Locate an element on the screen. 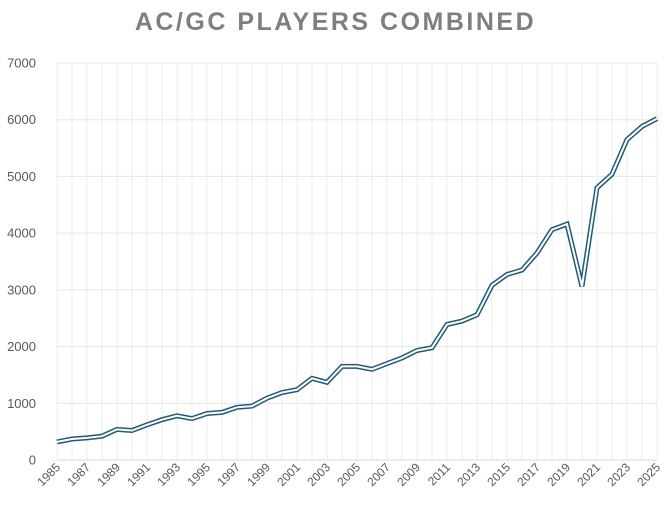 The image size is (671, 507). data-point-1986 is located at coordinates (72, 439).